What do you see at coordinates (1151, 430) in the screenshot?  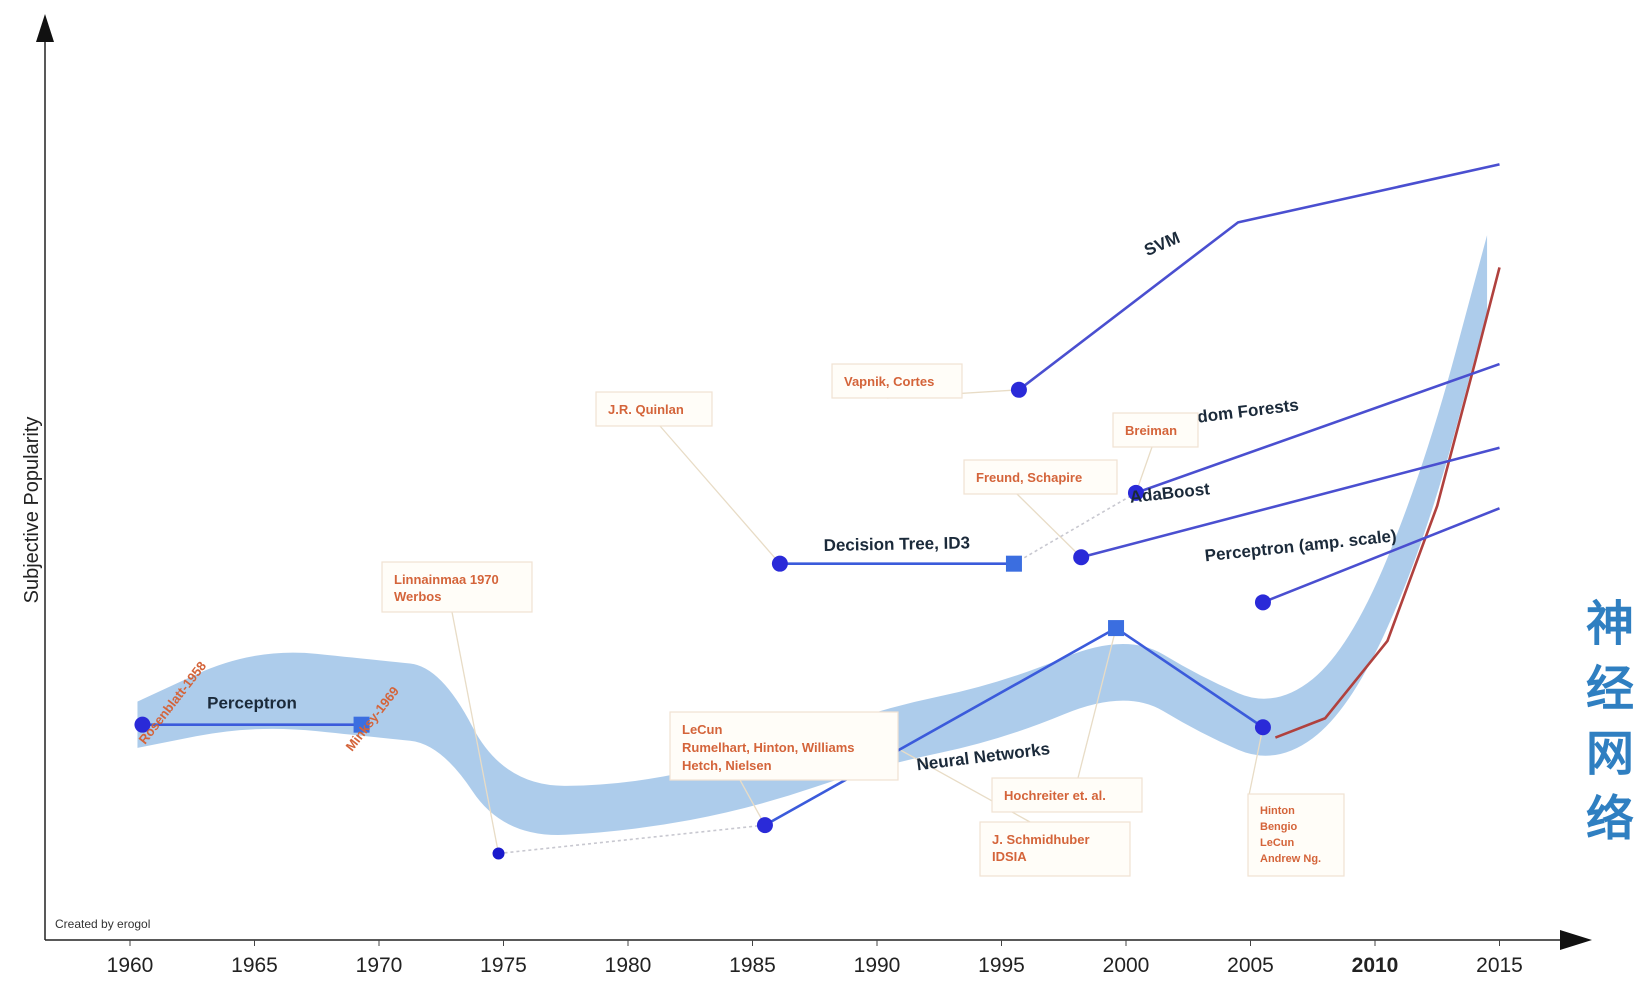 I see `annotation-text: Breiman` at bounding box center [1151, 430].